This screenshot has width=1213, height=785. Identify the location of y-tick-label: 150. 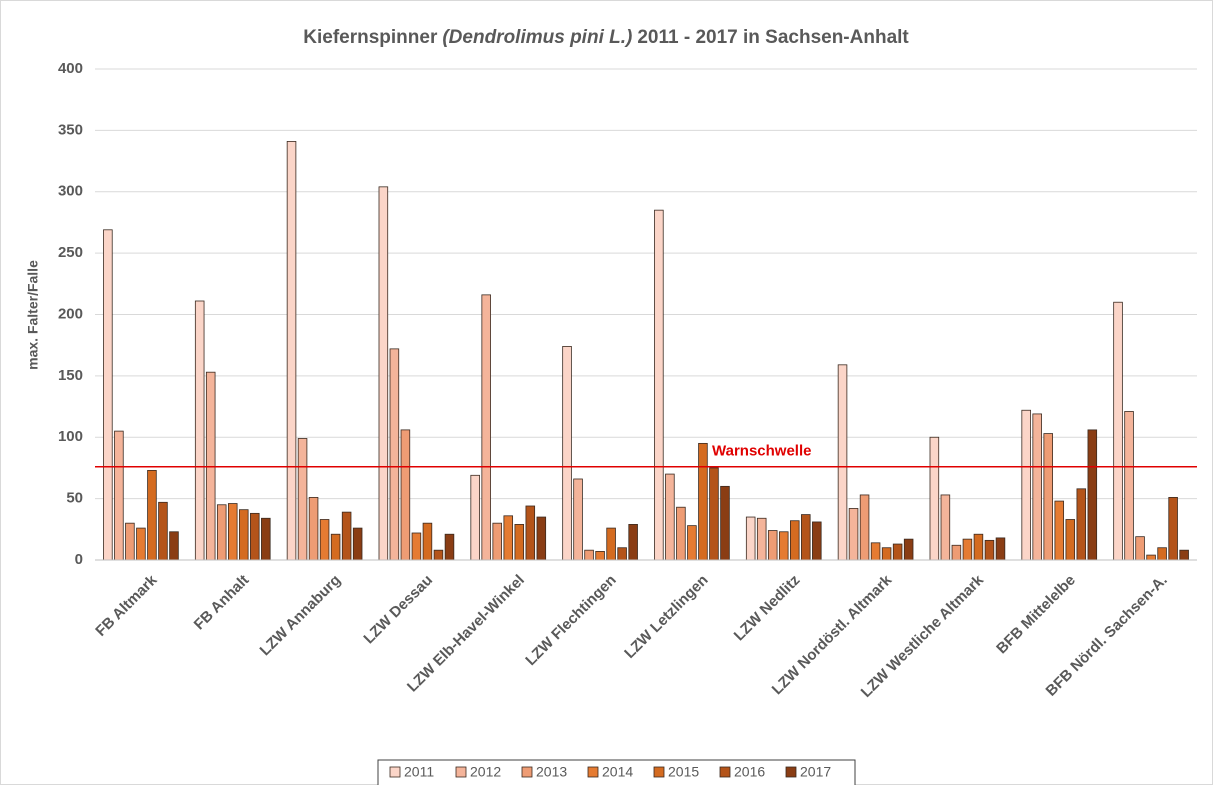
(70, 375).